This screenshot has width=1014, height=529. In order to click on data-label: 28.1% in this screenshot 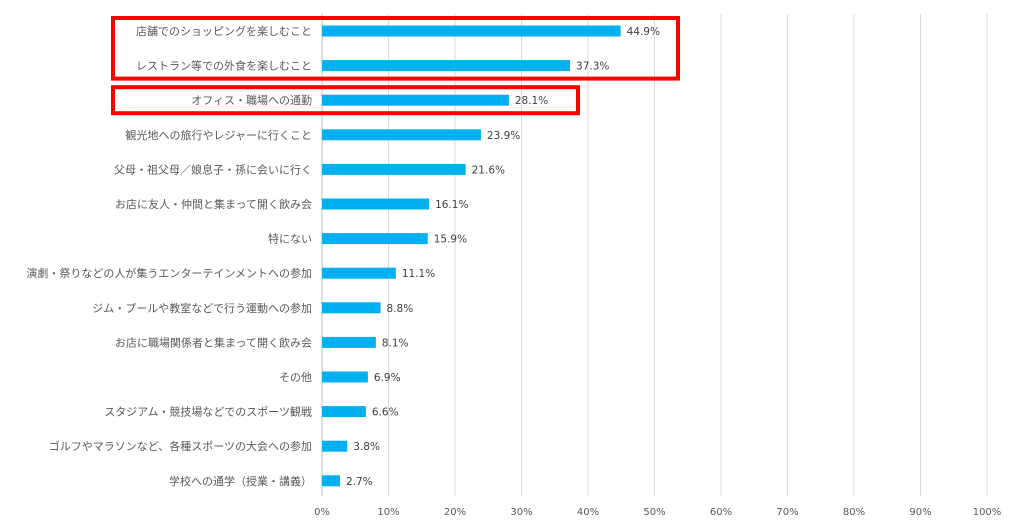, I will do `click(531, 101)`.